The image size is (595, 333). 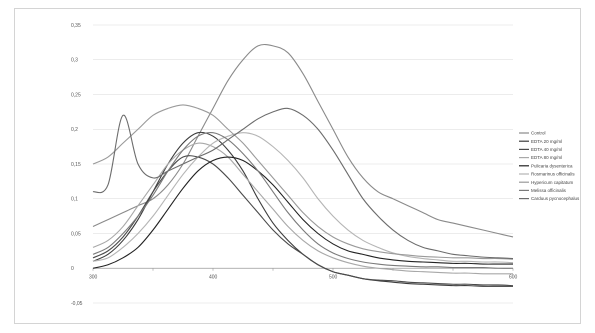 What do you see at coordinates (93, 277) in the screenshot?
I see `x-tick-label: 300` at bounding box center [93, 277].